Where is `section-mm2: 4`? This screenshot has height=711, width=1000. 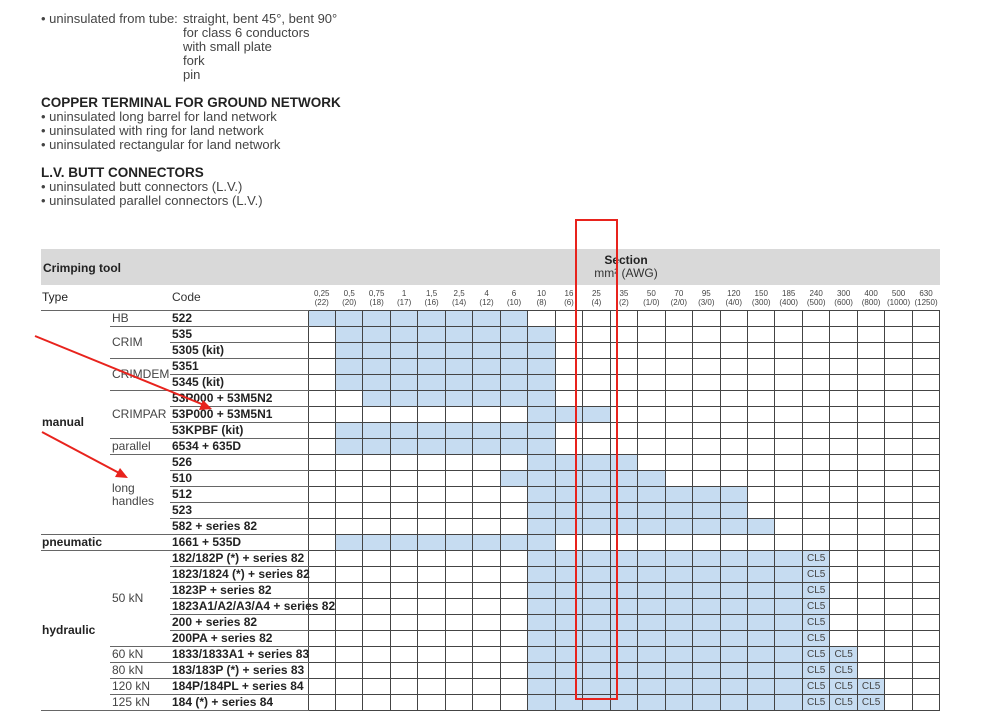
section-mm2: 4 is located at coordinates (486, 293).